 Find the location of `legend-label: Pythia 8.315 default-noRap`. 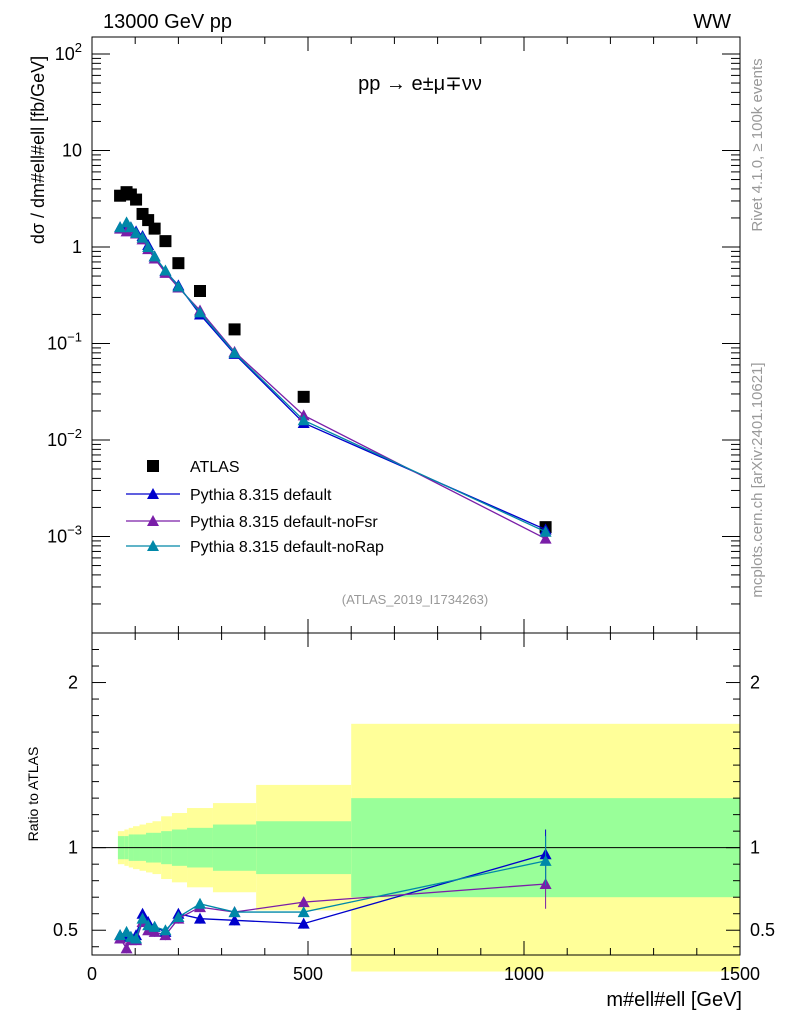

legend-label: Pythia 8.315 default-noRap is located at coordinates (287, 547).